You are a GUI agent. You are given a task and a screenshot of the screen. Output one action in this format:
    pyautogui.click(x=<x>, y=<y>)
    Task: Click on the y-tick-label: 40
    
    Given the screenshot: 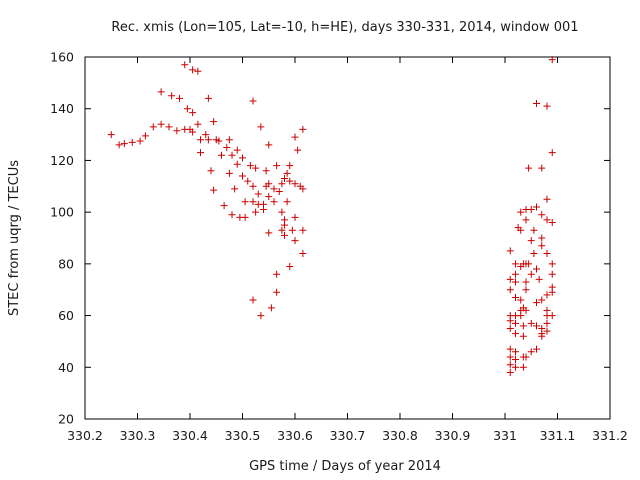 What is the action you would take?
    pyautogui.click(x=66, y=367)
    